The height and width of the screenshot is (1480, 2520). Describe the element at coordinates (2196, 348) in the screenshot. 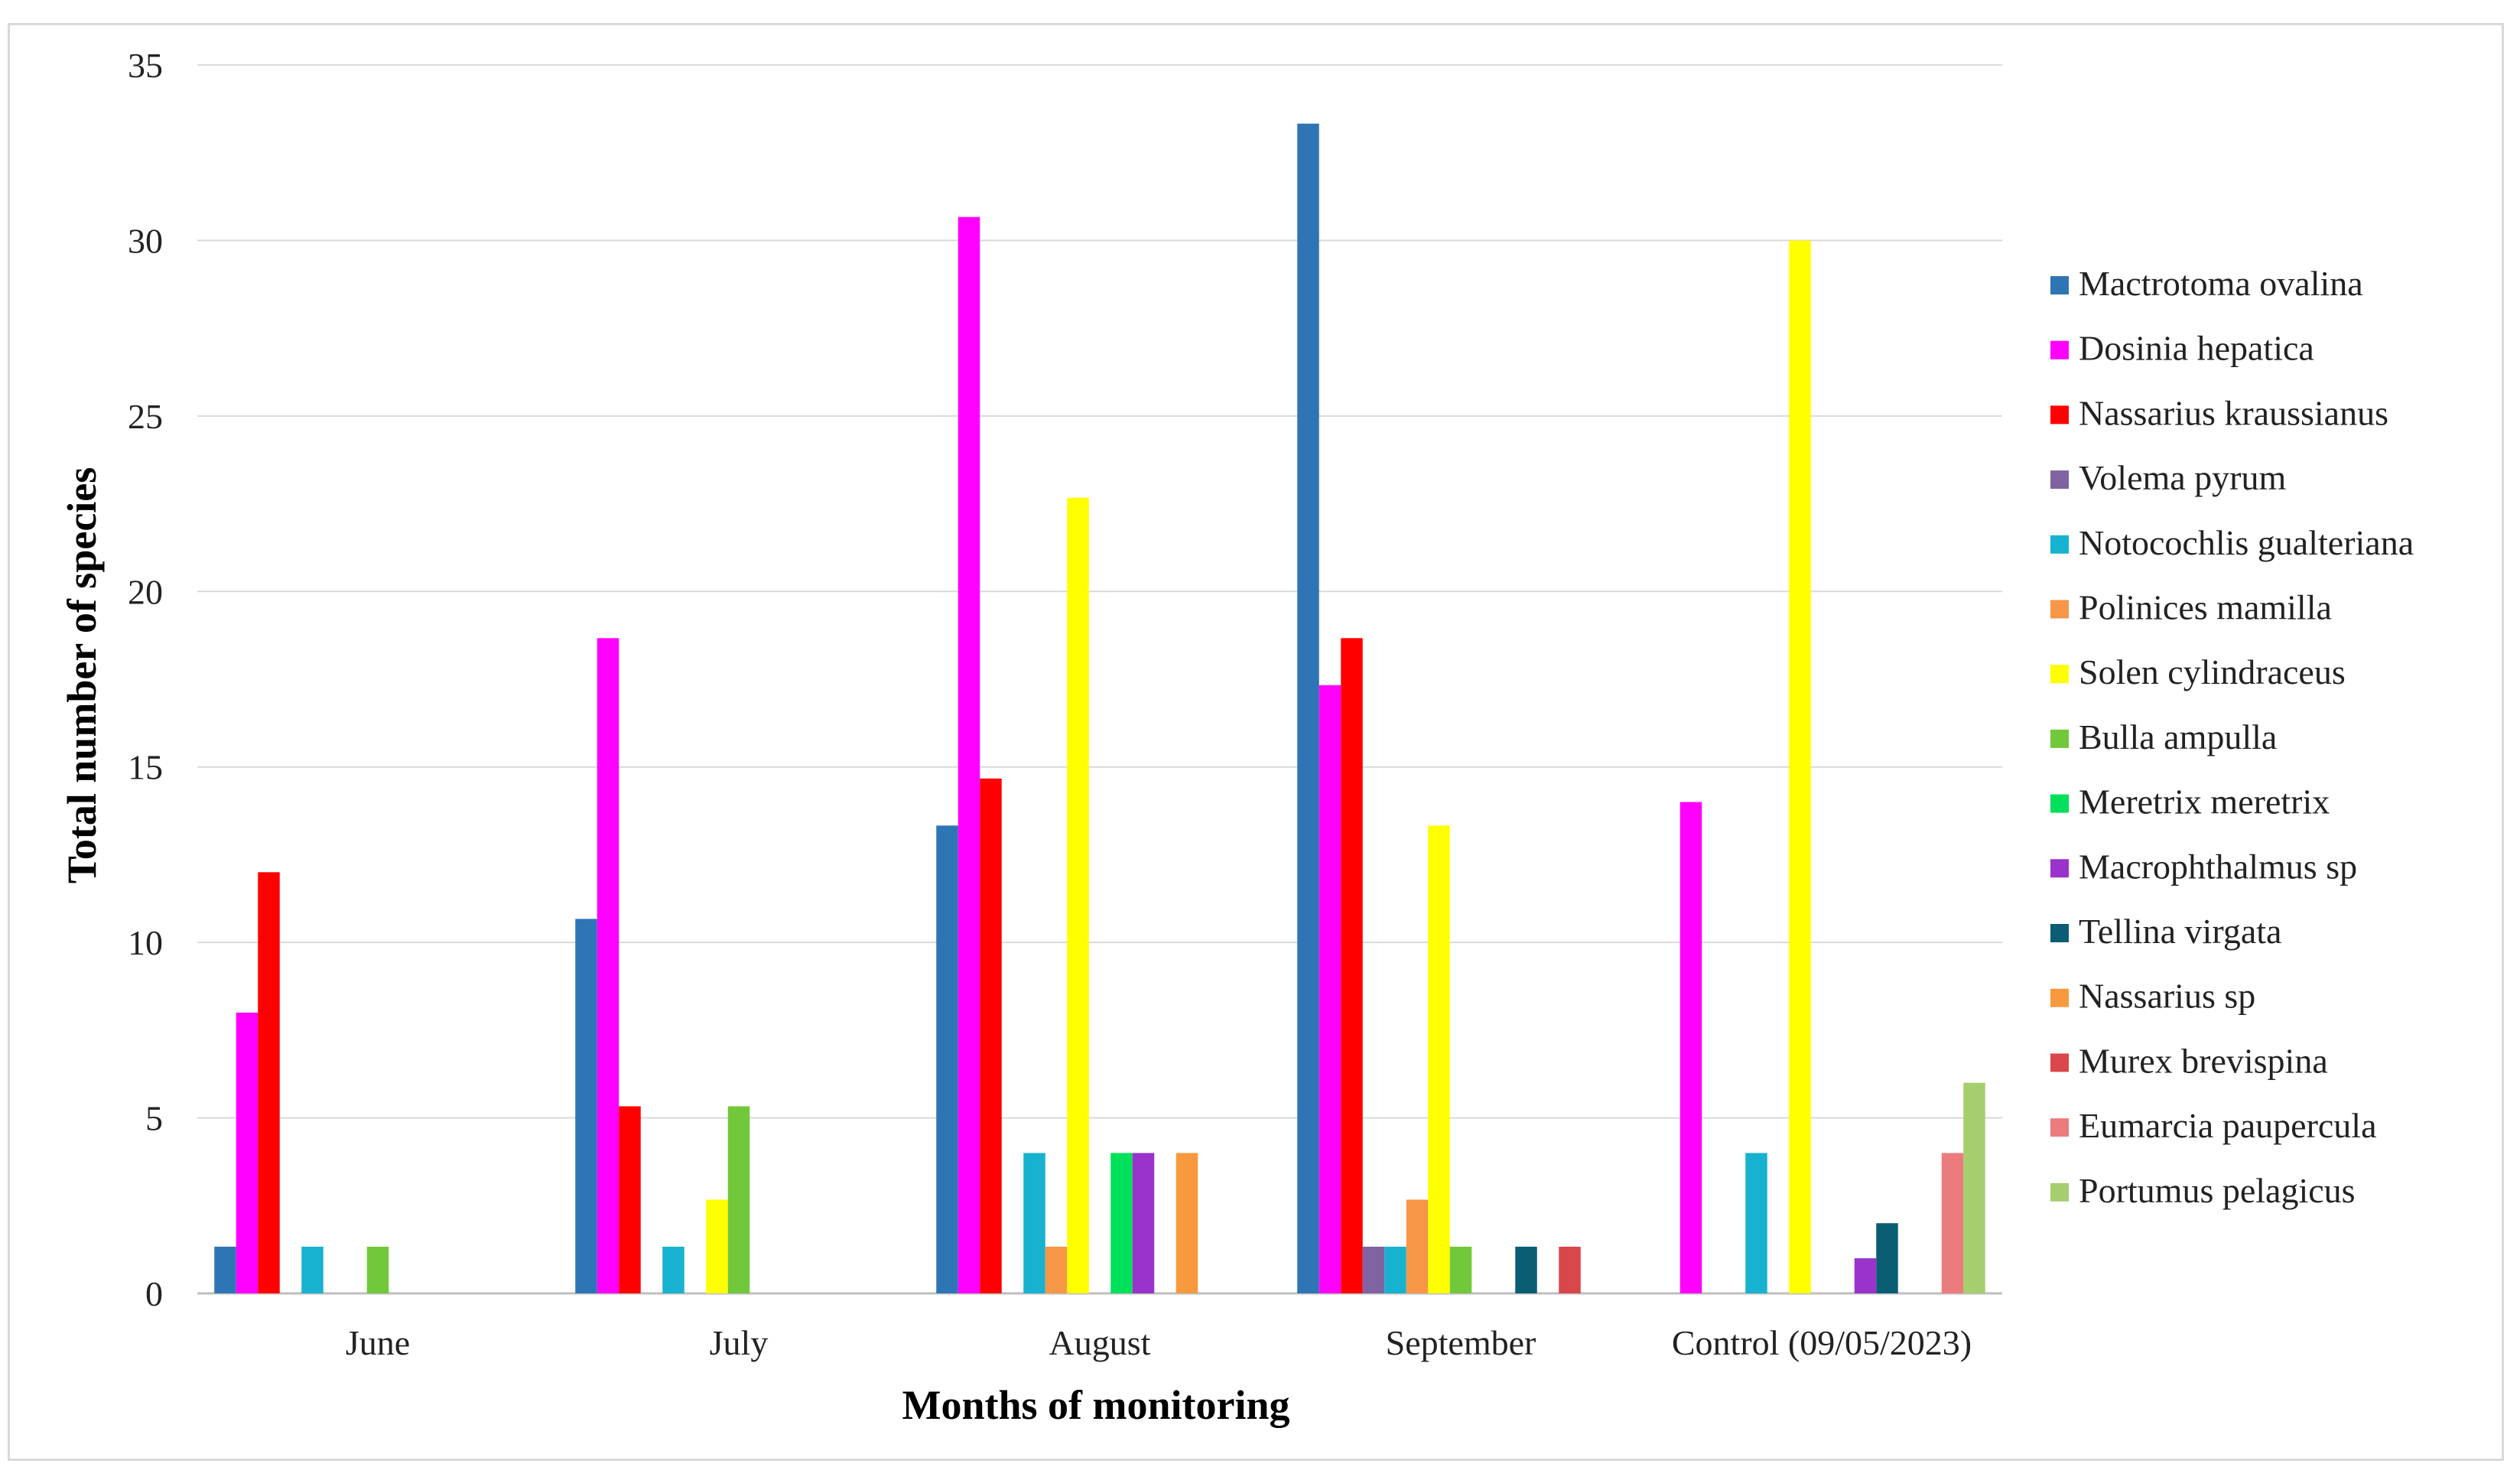

I see `legend-label: Dosinia hepatica` at that location.